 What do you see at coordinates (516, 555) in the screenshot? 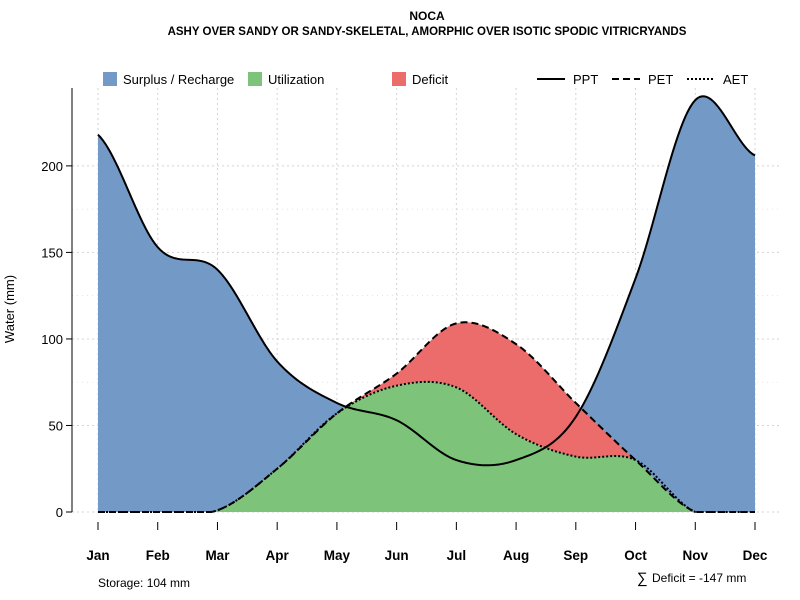
I see `x-tick-label-Aug: Aug` at bounding box center [516, 555].